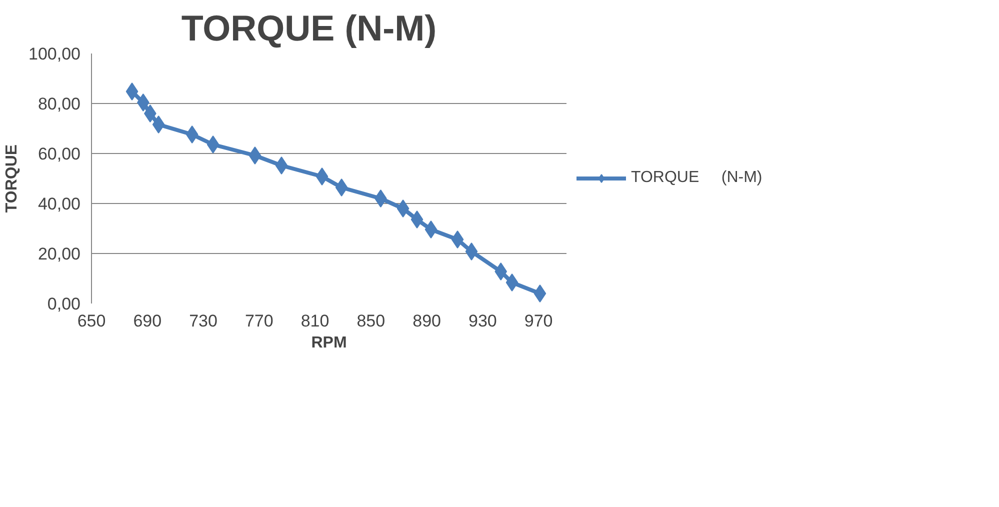  What do you see at coordinates (64, 304) in the screenshot?
I see `y-tick-label: 0,00` at bounding box center [64, 304].